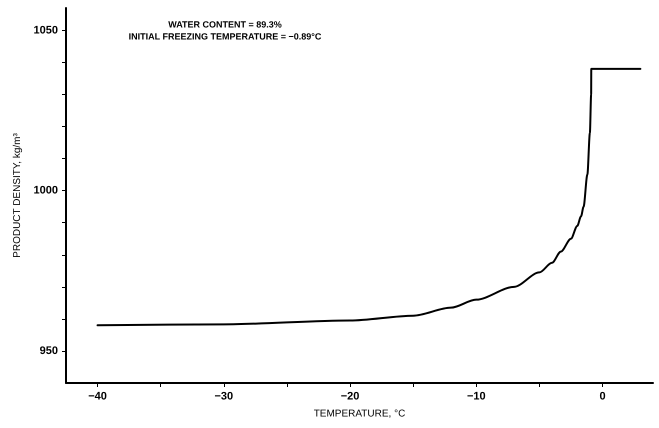 This screenshot has width=659, height=428. What do you see at coordinates (476, 396) in the screenshot?
I see `x-tick-label: −10` at bounding box center [476, 396].